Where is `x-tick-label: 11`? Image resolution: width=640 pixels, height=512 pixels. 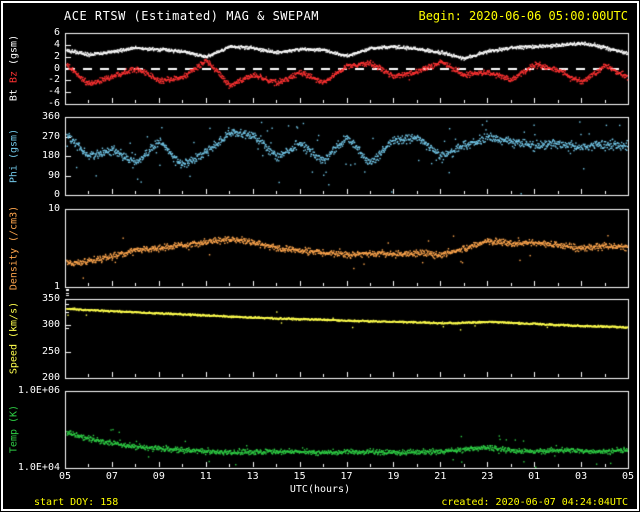 x-tick-label: 11 is located at coordinates (205, 476).